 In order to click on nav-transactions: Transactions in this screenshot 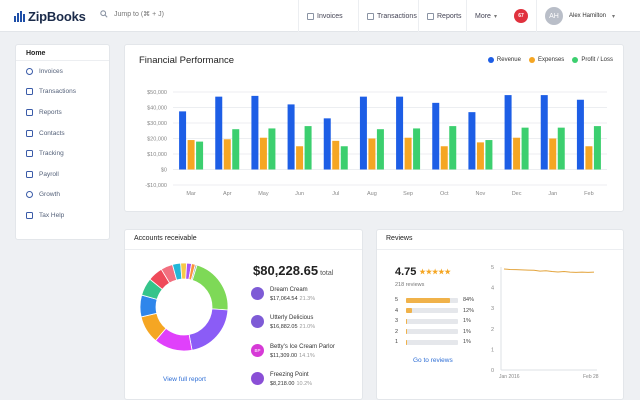, I will do `click(388, 16)`.